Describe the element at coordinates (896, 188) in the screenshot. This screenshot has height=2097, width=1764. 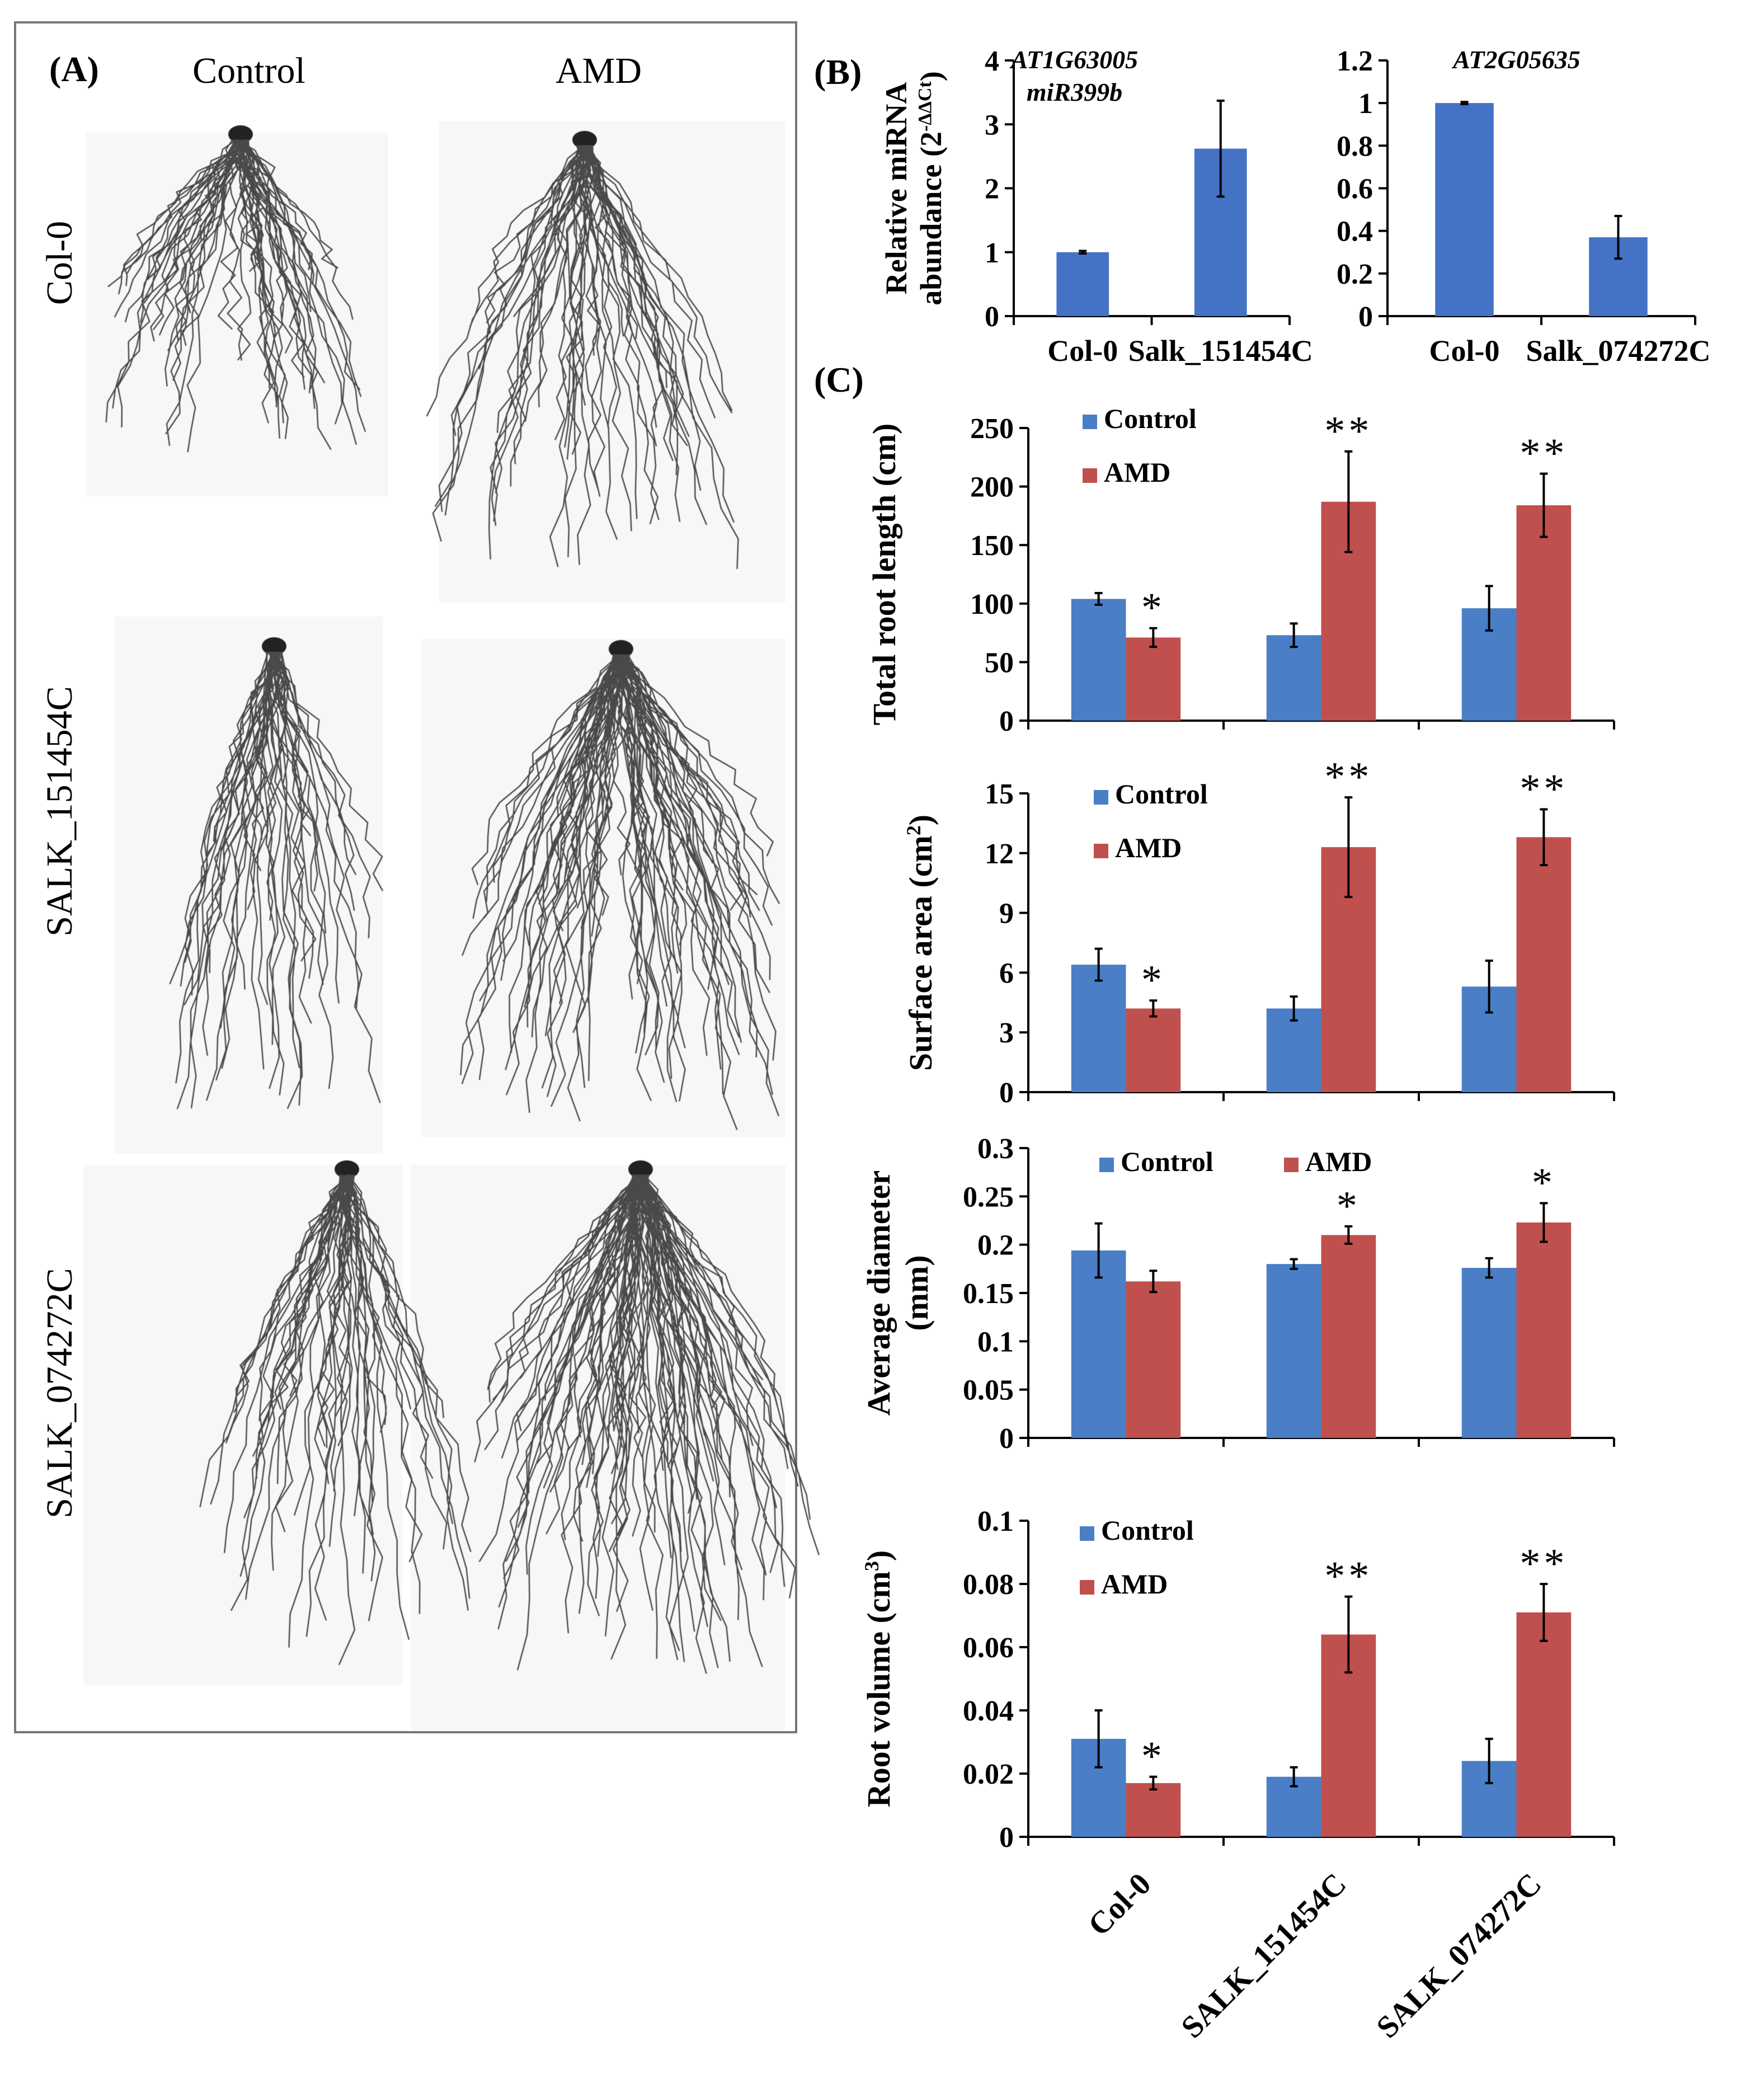
I see `y-axis-label: Relative miRNA` at that location.